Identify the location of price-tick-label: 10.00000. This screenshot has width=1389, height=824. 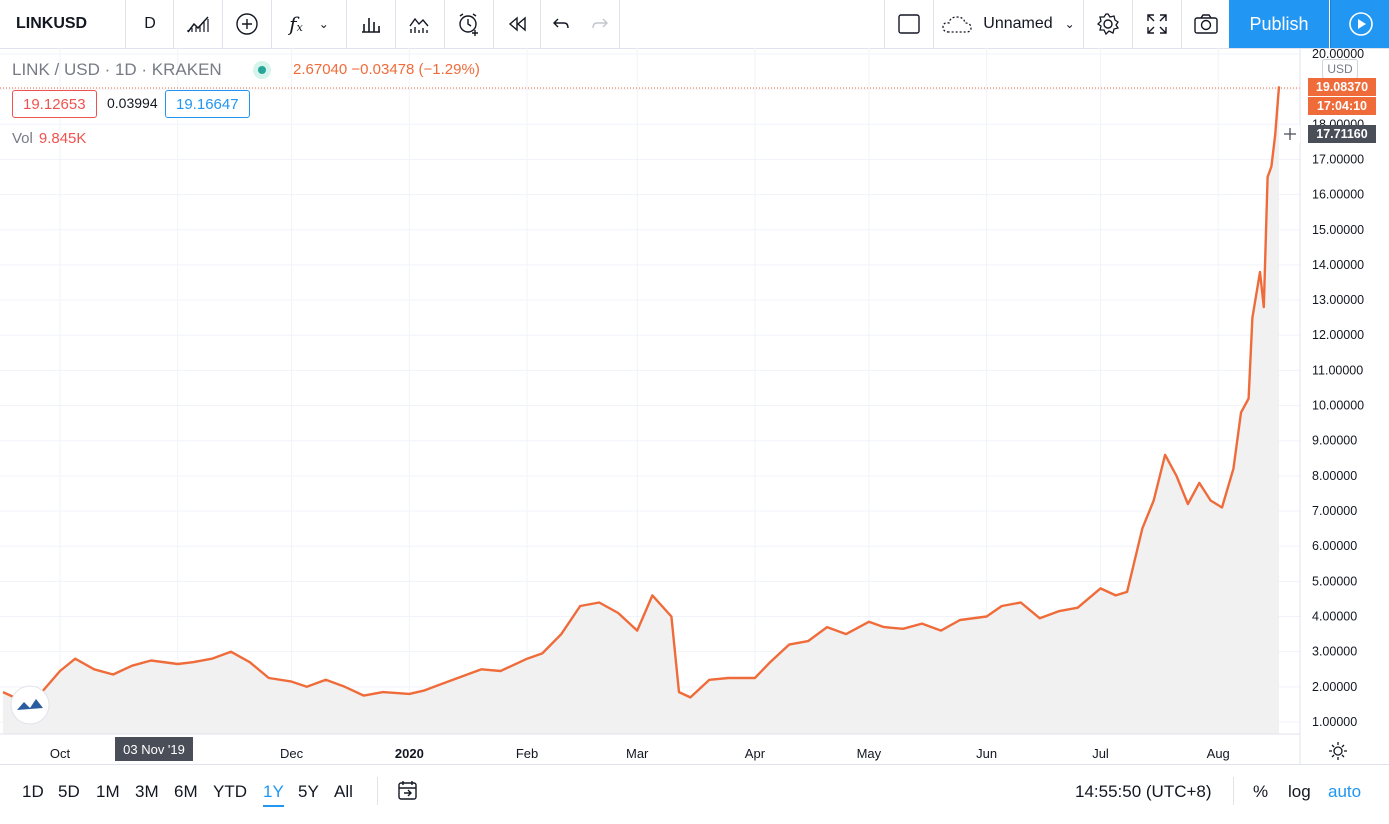
(1338, 406).